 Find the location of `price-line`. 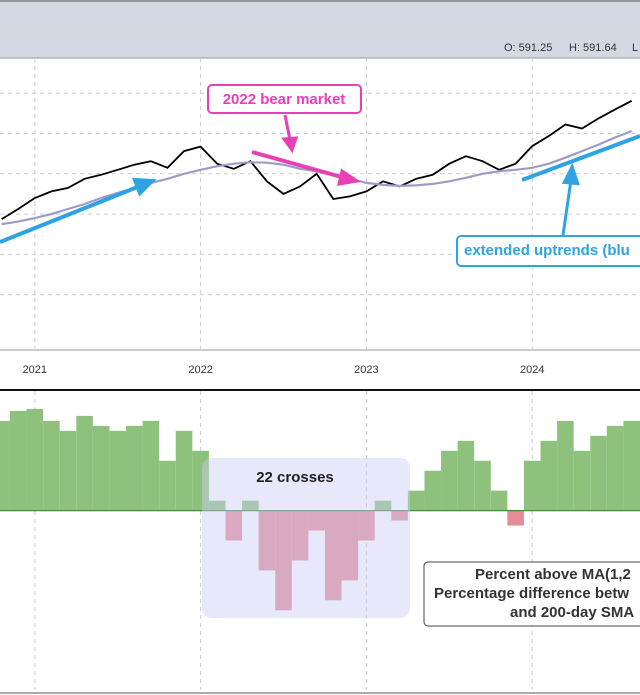

price-line is located at coordinates (317, 177).